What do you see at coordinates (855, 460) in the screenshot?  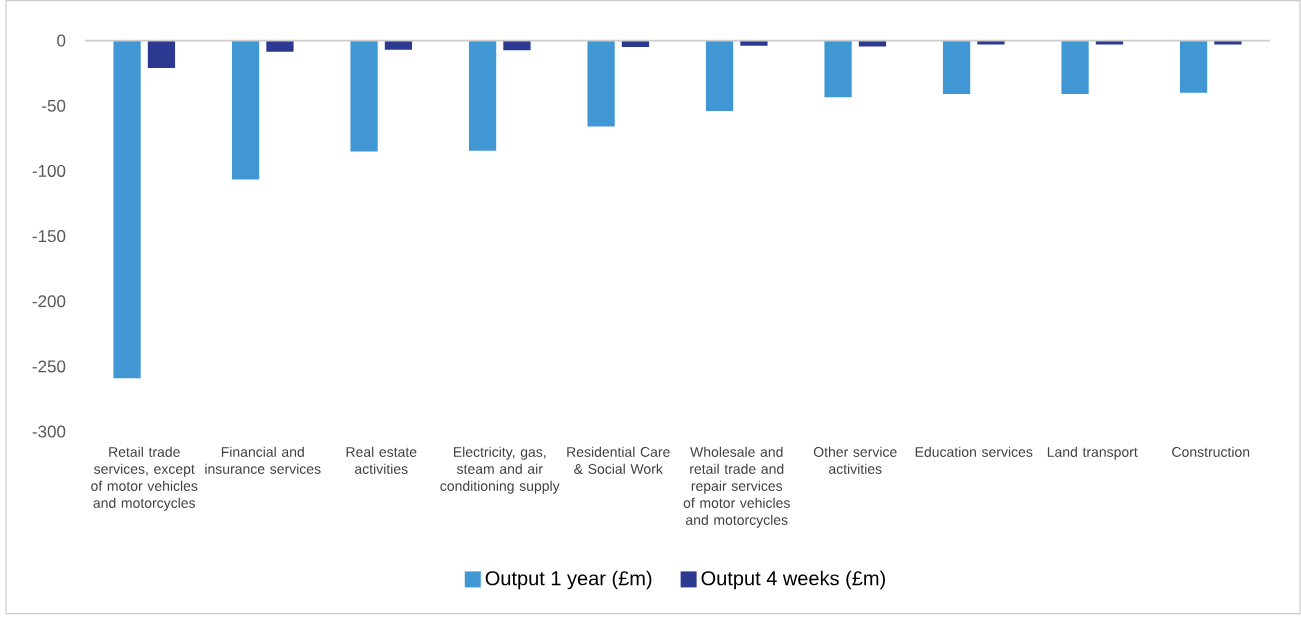 I see `x-tick-label: Other service activities` at bounding box center [855, 460].